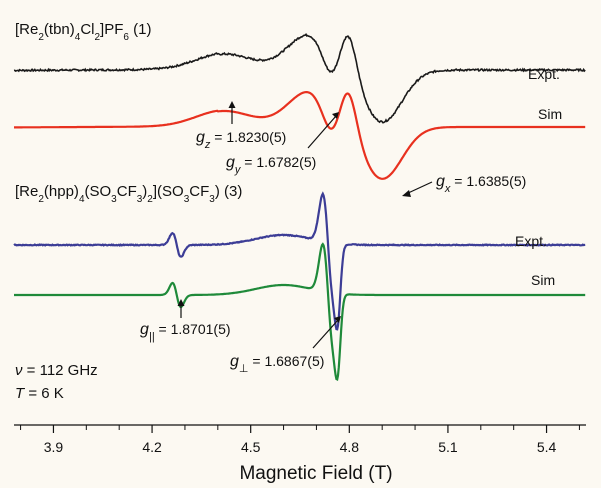  Describe the element at coordinates (419, 188) in the screenshot. I see `arrow-gx` at that location.